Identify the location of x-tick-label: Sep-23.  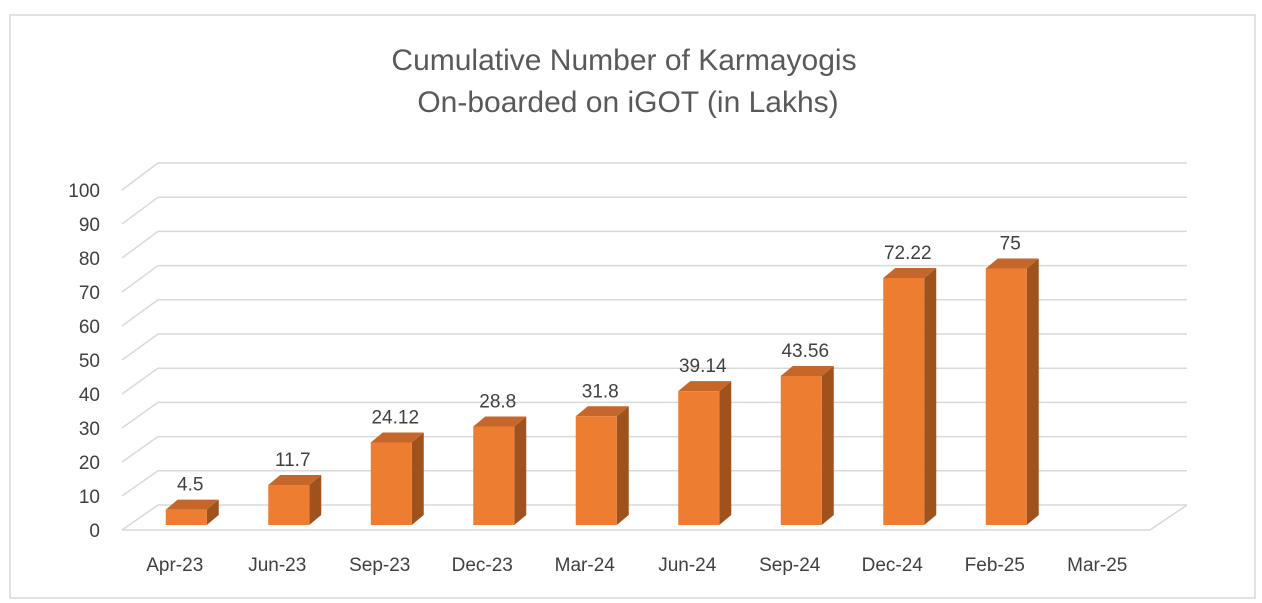
(379, 565).